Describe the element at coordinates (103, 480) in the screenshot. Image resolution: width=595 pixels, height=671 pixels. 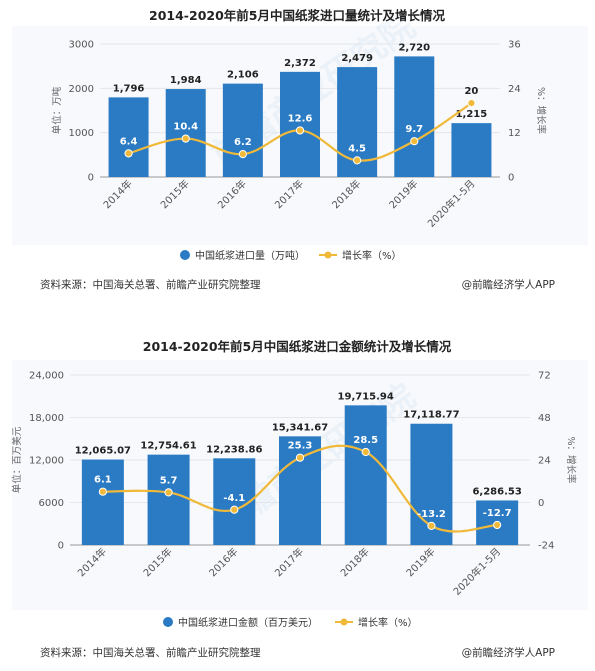
I see `line-value-label: 6.1` at that location.